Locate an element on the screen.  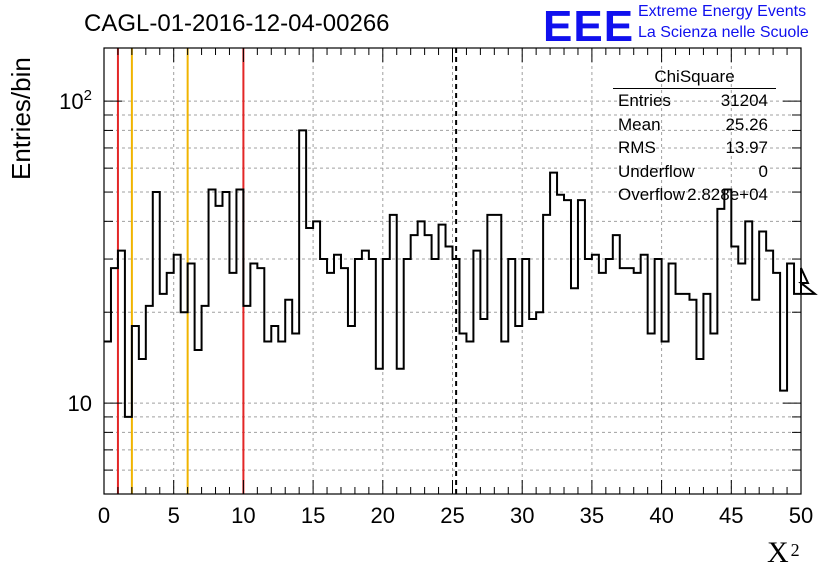
stats-title: ChiSquare is located at coordinates (694, 77).